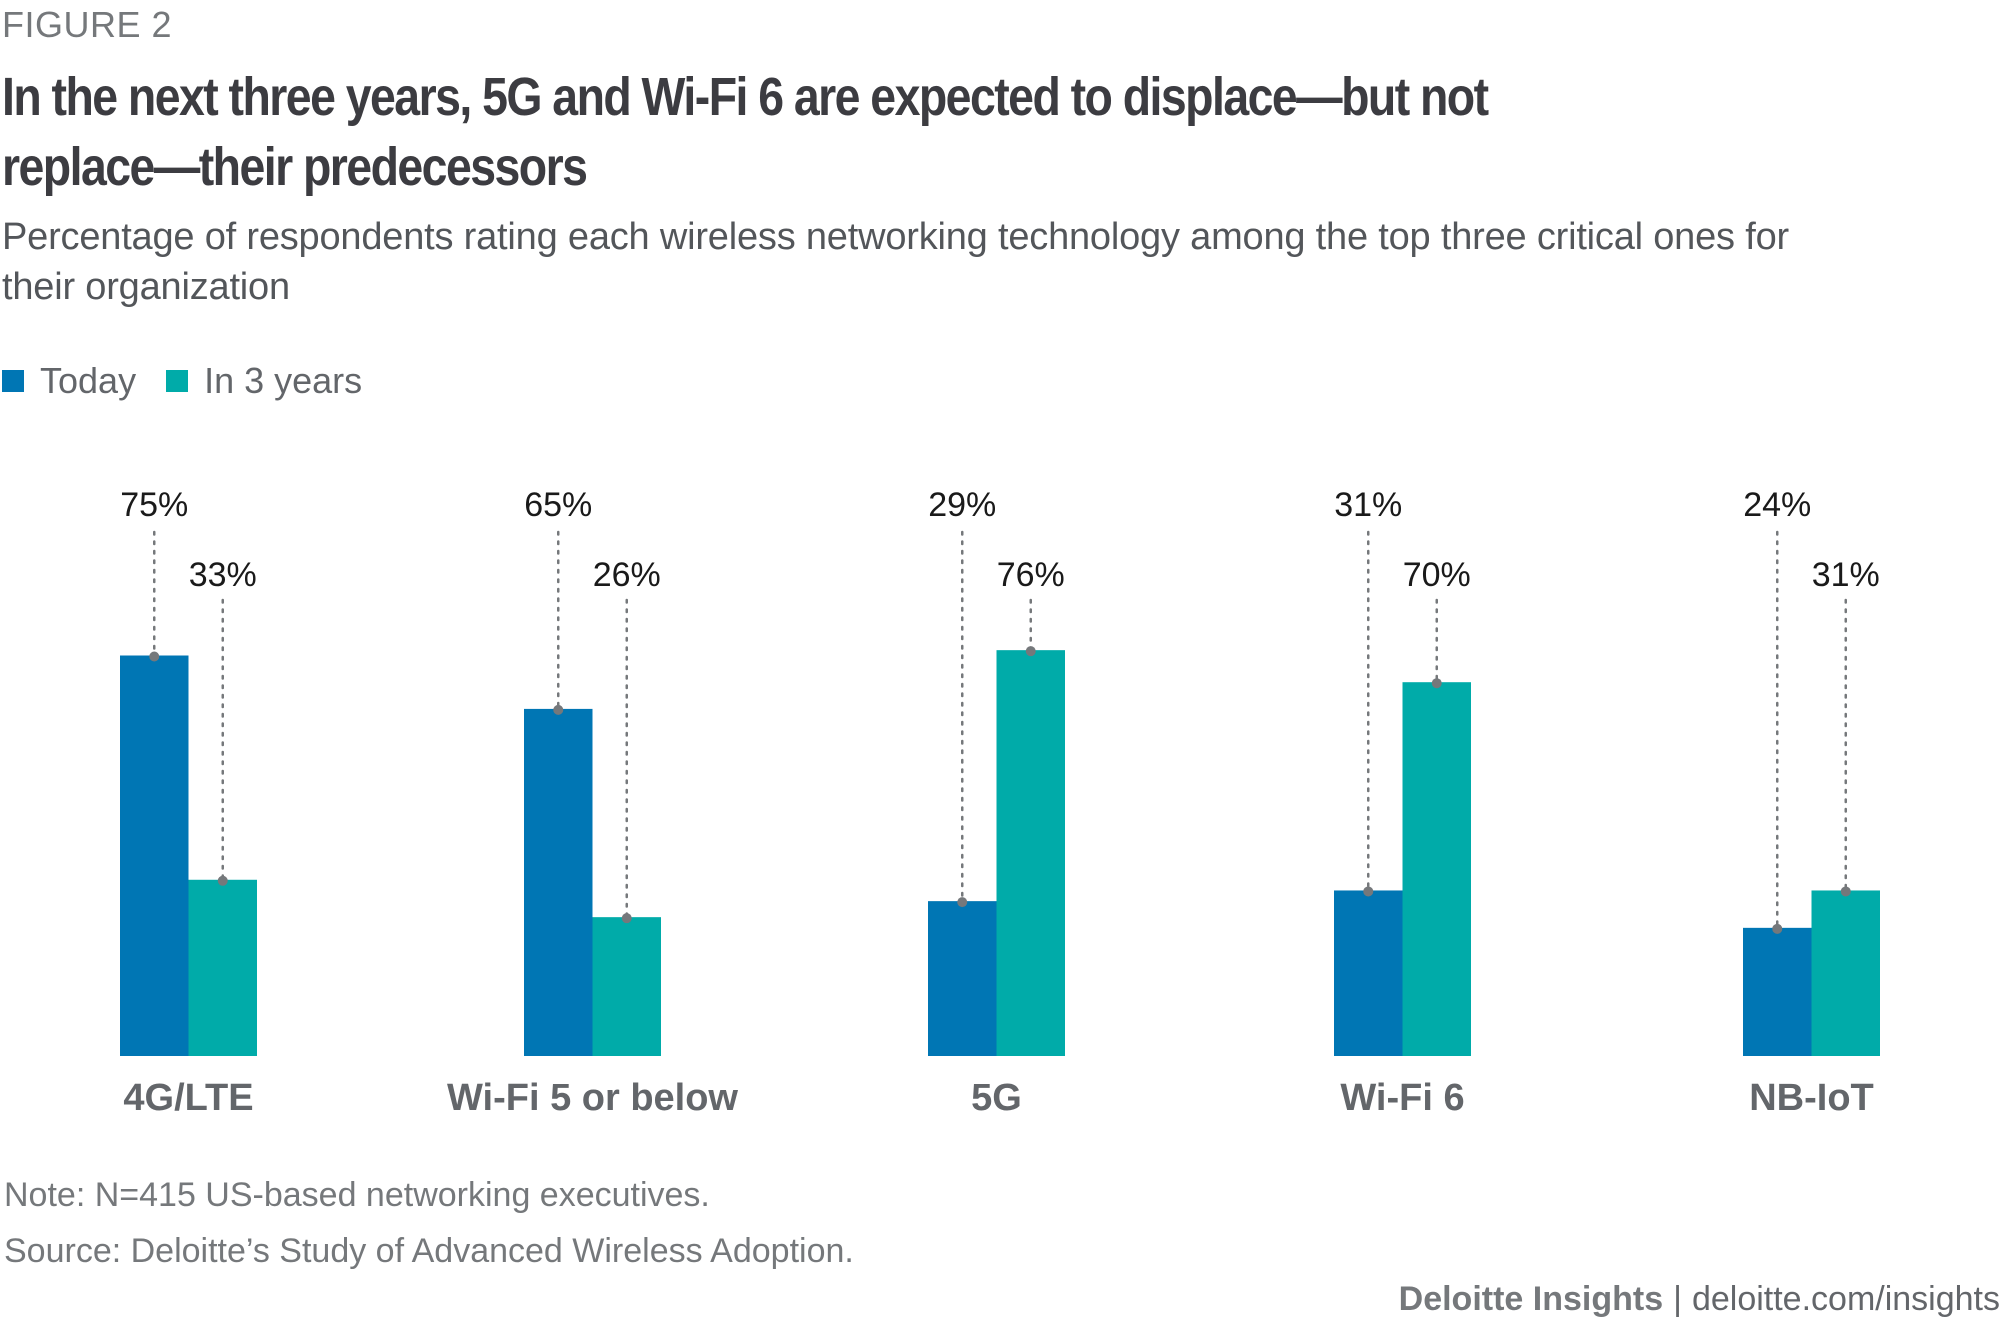 The width and height of the screenshot is (2000, 1324). Describe the element at coordinates (154, 505) in the screenshot. I see `data-label-today: 75%` at that location.